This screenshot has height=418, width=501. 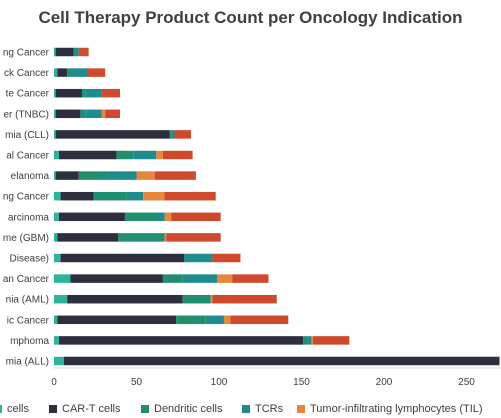 What do you see at coordinates (56, 340) in the screenshot?
I see `bar-mphoma-cells` at bounding box center [56, 340].